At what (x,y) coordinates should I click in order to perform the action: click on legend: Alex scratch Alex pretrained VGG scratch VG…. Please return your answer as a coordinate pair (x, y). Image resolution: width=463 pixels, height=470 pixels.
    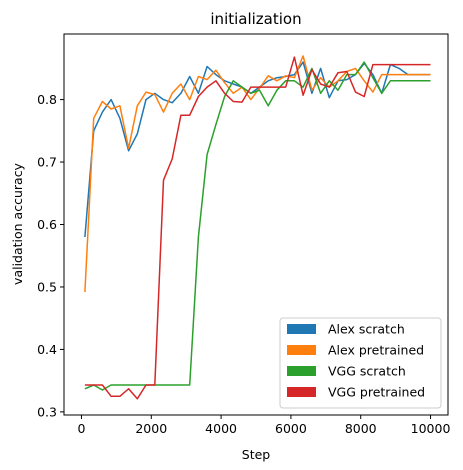
    Looking at the image, I should click on (360, 363).